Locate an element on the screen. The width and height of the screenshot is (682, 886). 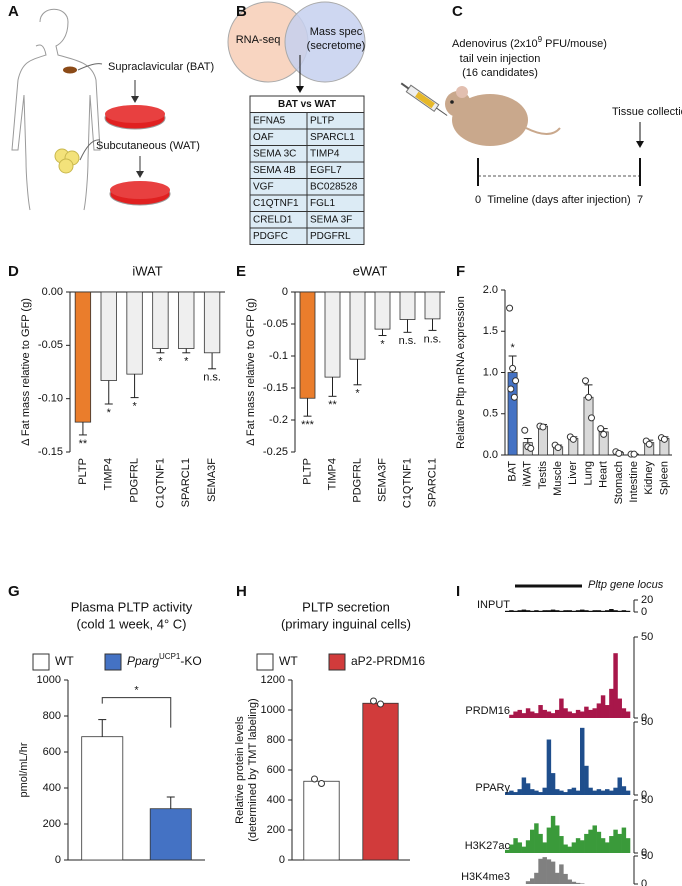
x-tick-label: C1QTNF1 is located at coordinates (407, 483).